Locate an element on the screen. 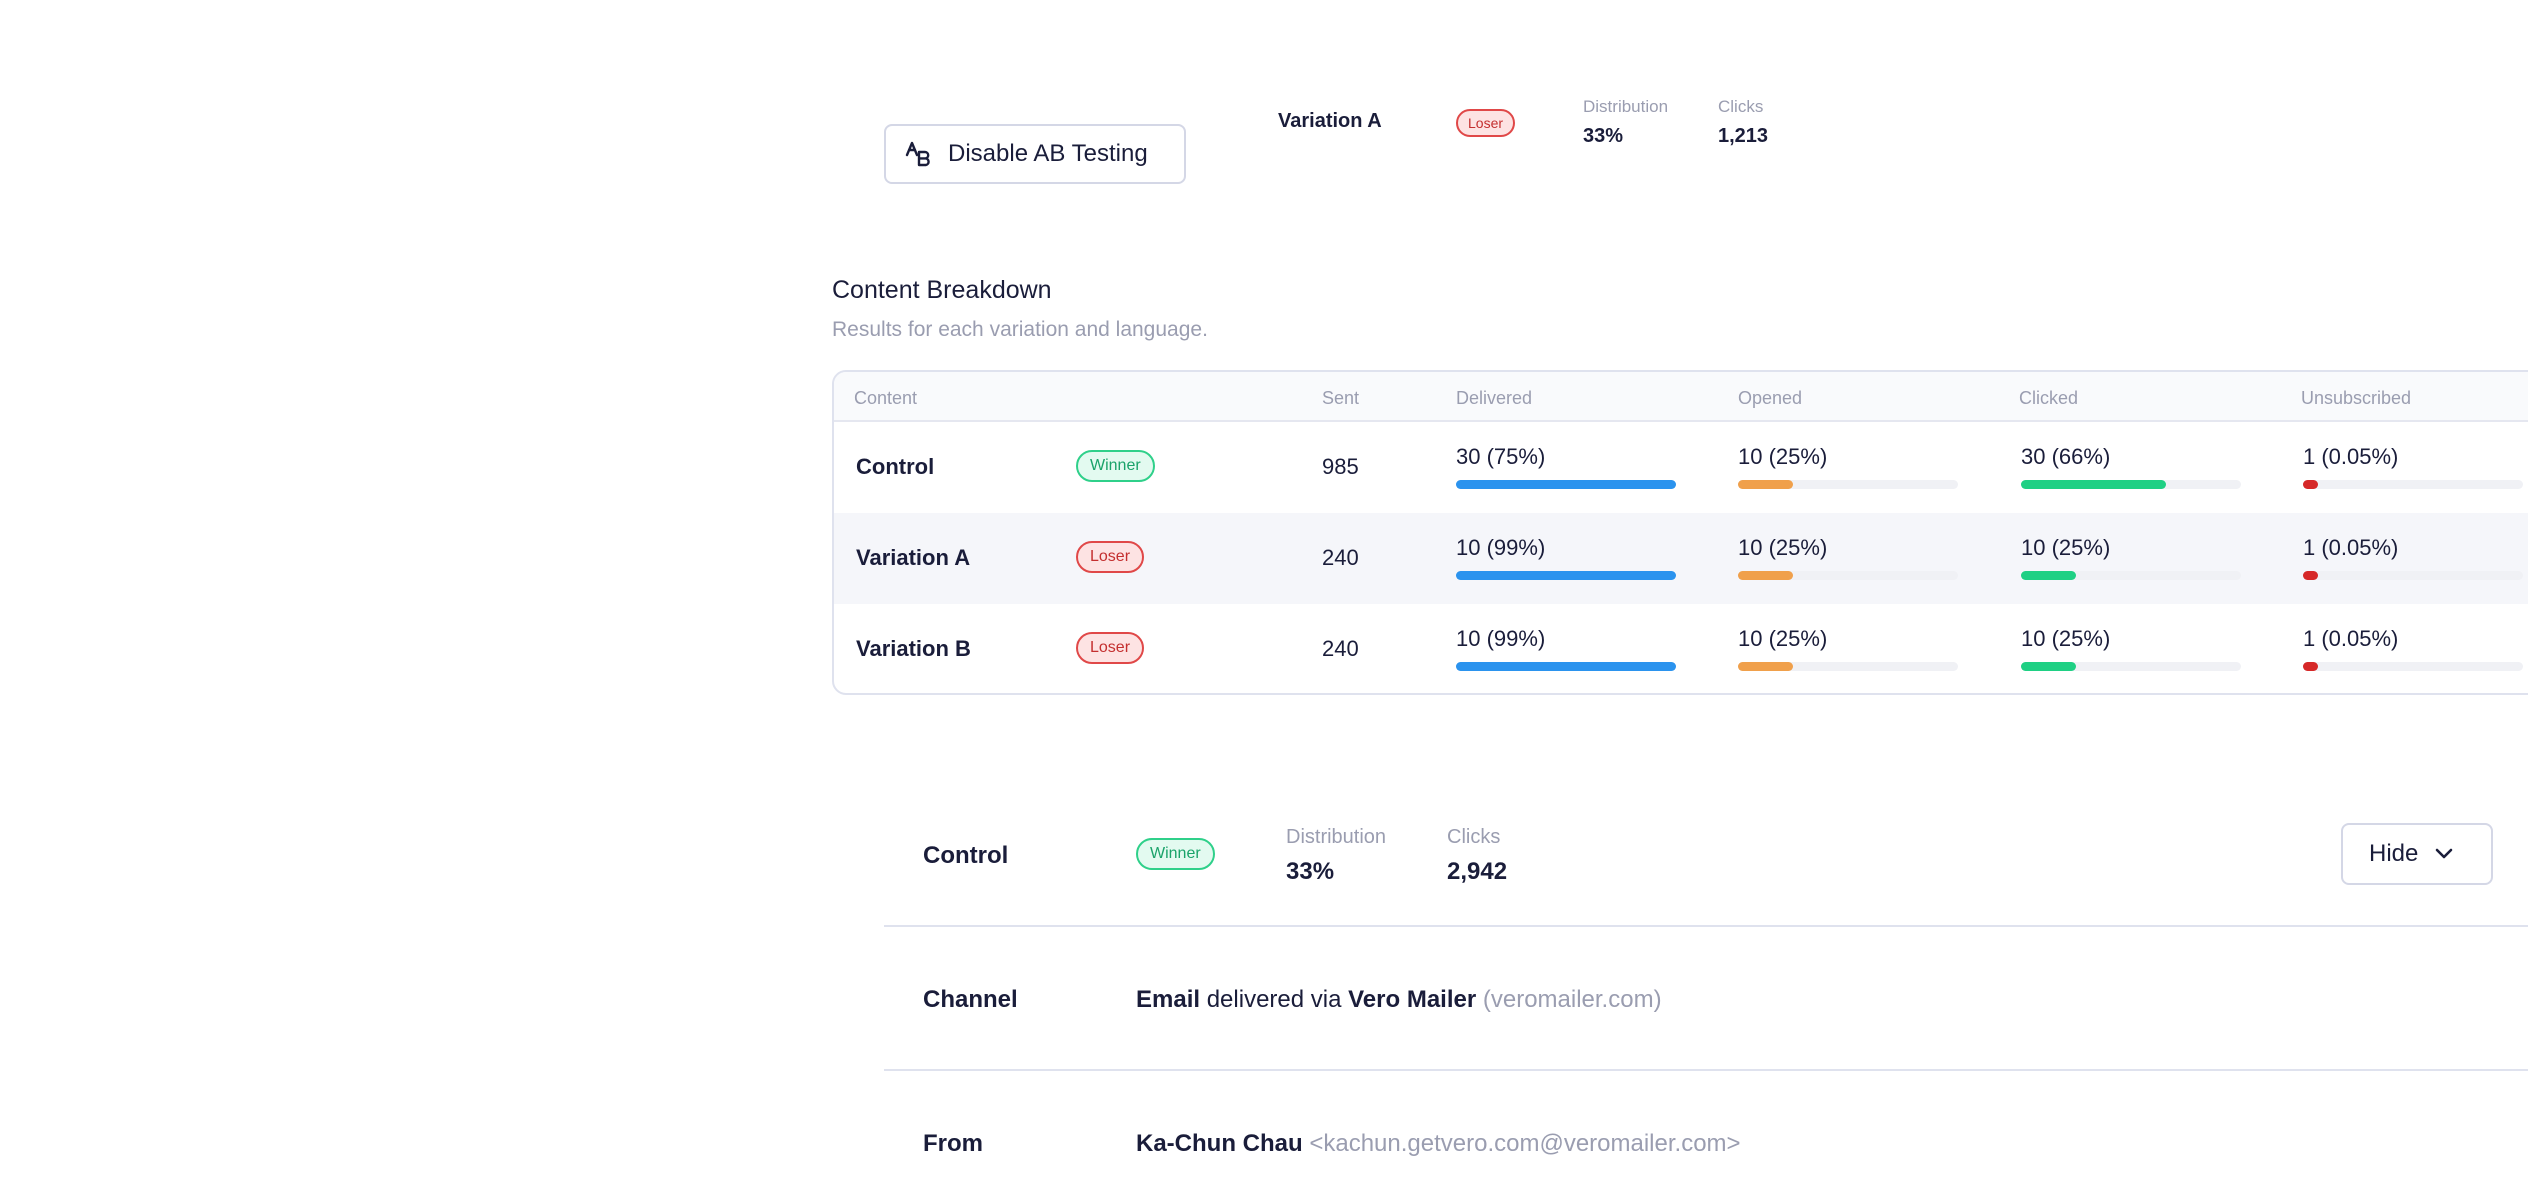  row-clicked: 30 (66%) is located at coordinates (2132, 466).